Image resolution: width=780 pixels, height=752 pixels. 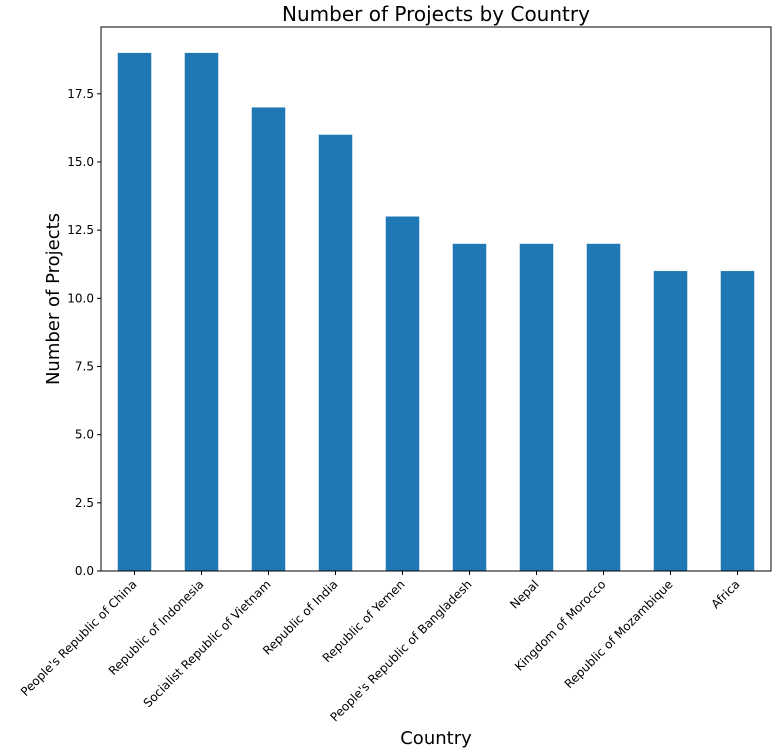 I want to click on x-tick-label-9: Africa, so click(x=726, y=594).